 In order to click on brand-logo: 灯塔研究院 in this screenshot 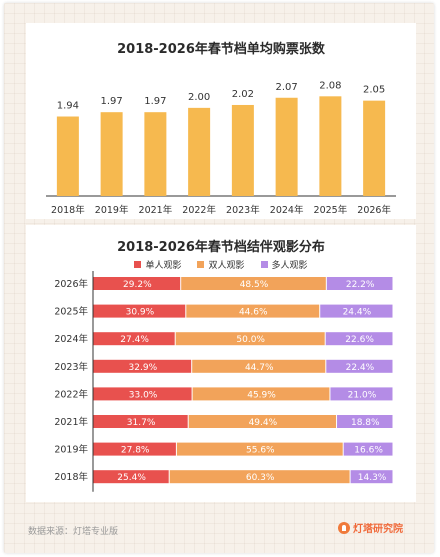, I will do `click(370, 527)`.